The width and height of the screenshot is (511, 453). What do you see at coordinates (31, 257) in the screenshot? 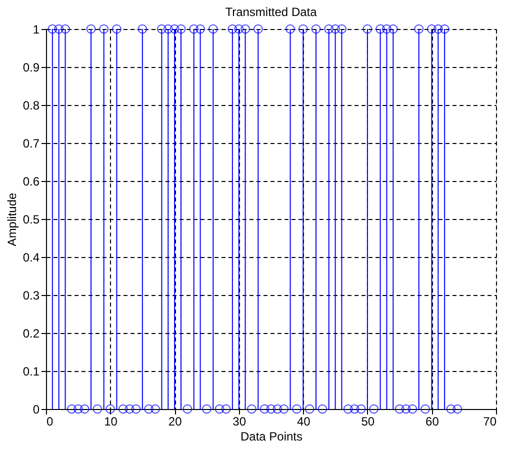
I see `y-tick-label: 0.4` at bounding box center [31, 257].